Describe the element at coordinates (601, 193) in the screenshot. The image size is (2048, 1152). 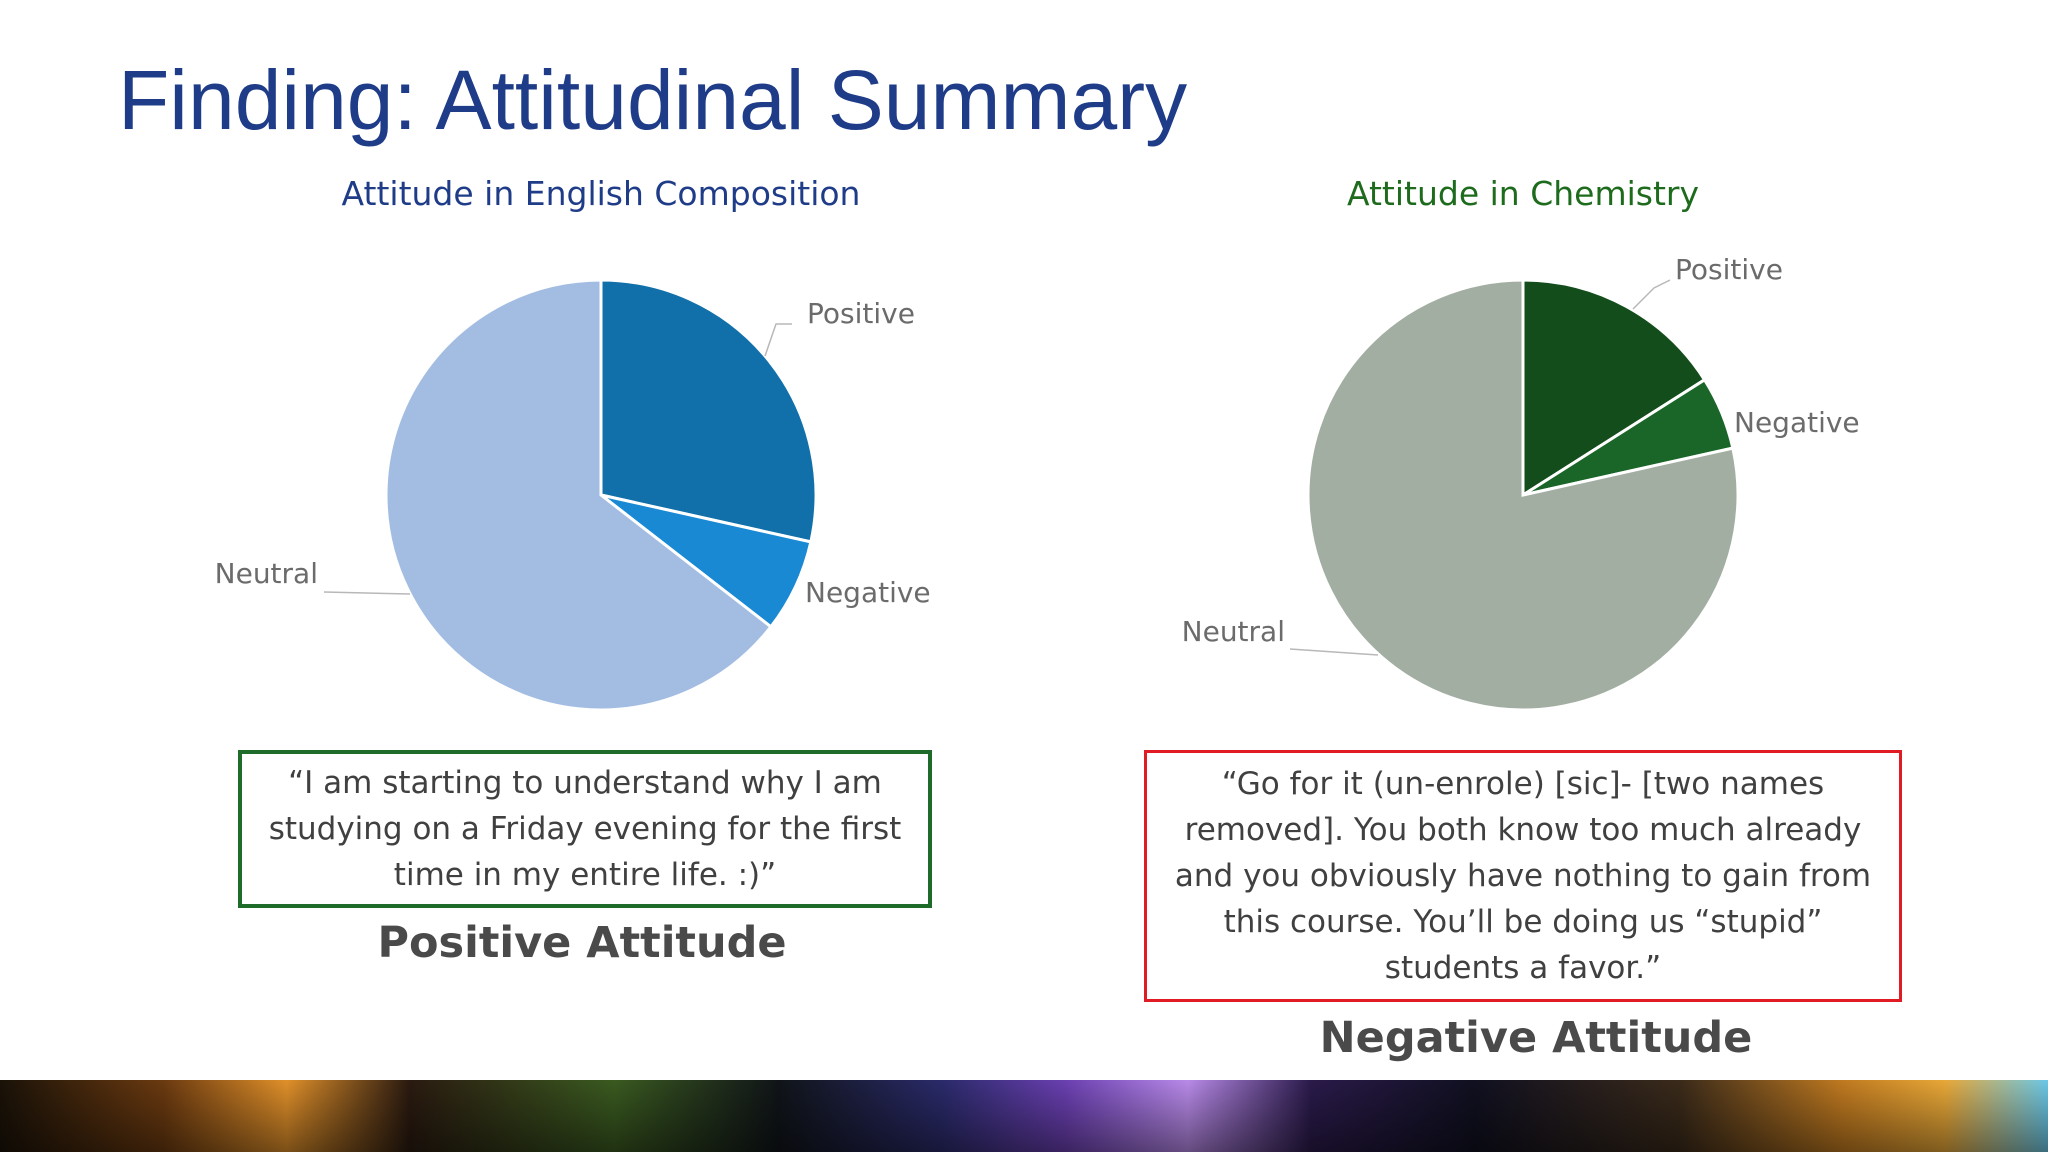
I see `chart-title-english: Attitude in English Composition` at that location.